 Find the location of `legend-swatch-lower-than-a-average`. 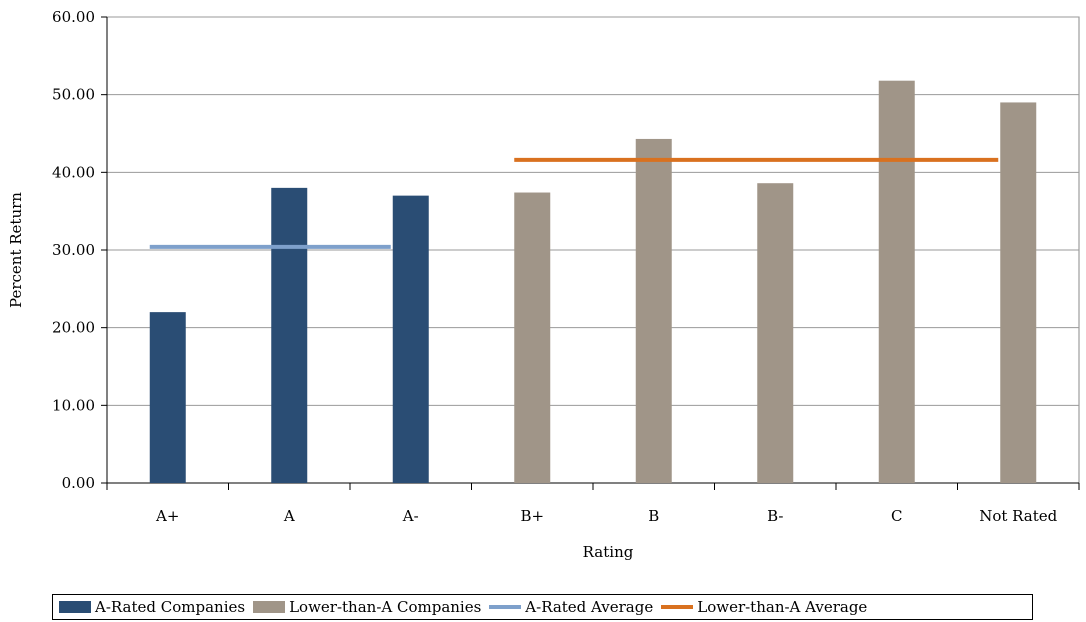

legend-swatch-lower-than-a-average is located at coordinates (677, 607).